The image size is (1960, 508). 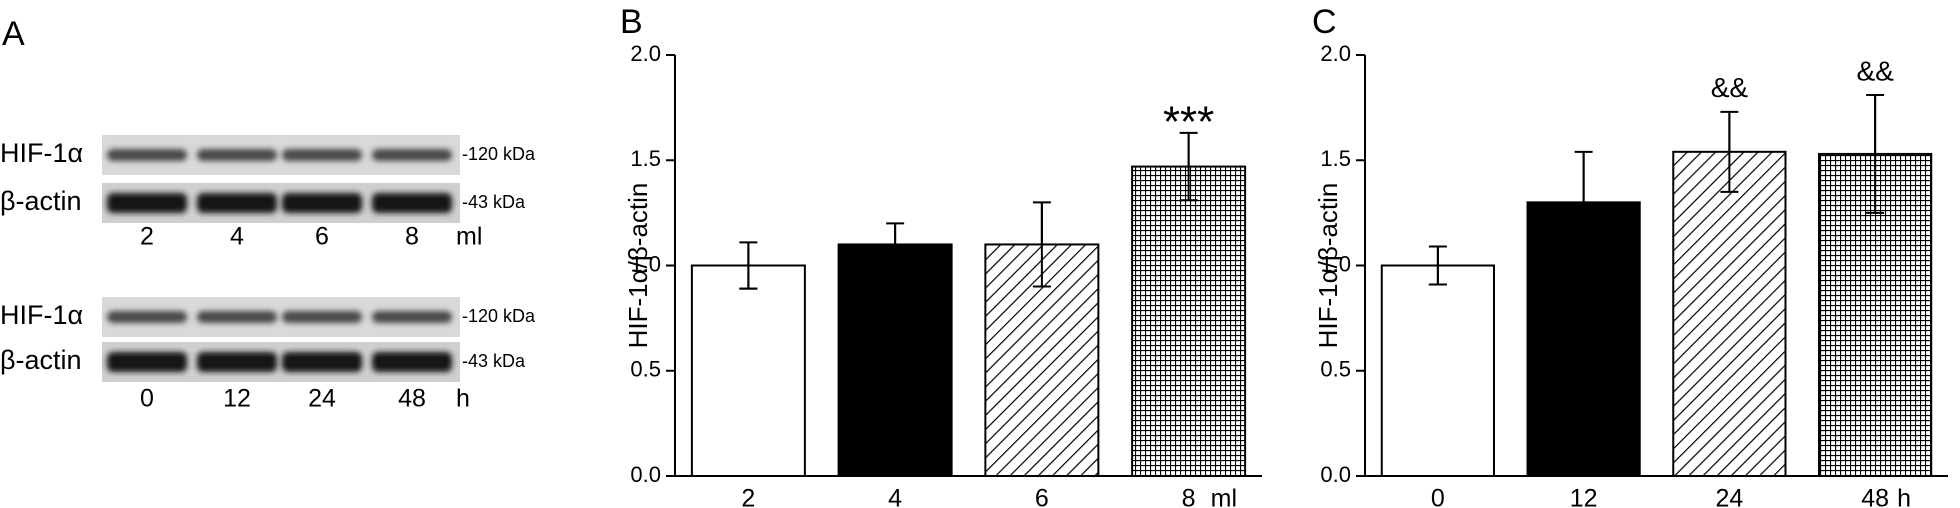 I want to click on x-tick-label: 2, so click(x=748, y=496).